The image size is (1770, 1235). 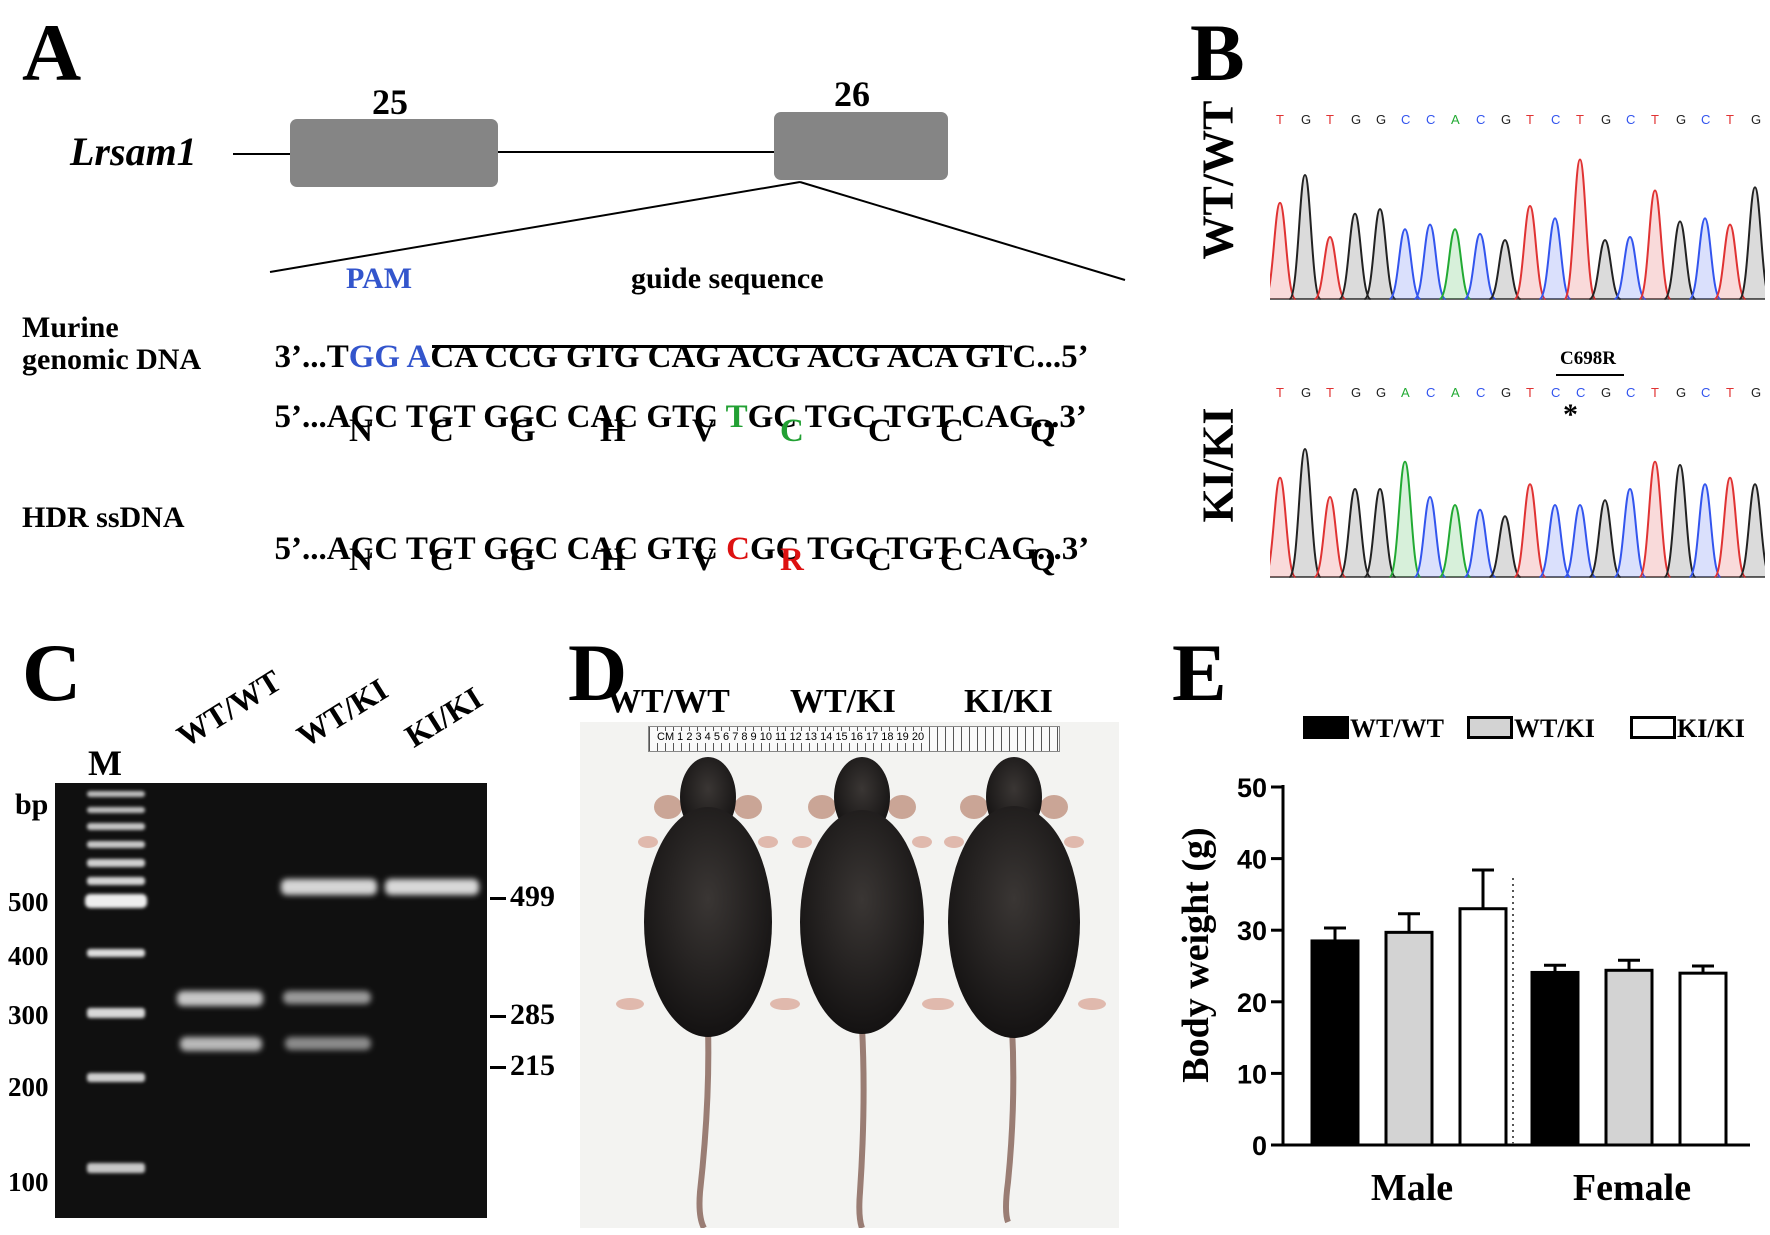 I want to click on y-tick-label: 0, so click(x=1259, y=1146).